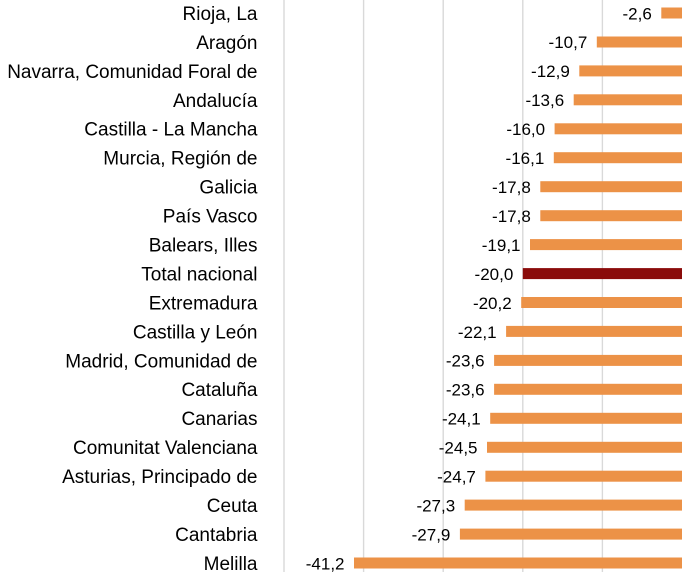  What do you see at coordinates (132, 72) in the screenshot?
I see `svg-text: Navarra, Comunidad Foral de` at bounding box center [132, 72].